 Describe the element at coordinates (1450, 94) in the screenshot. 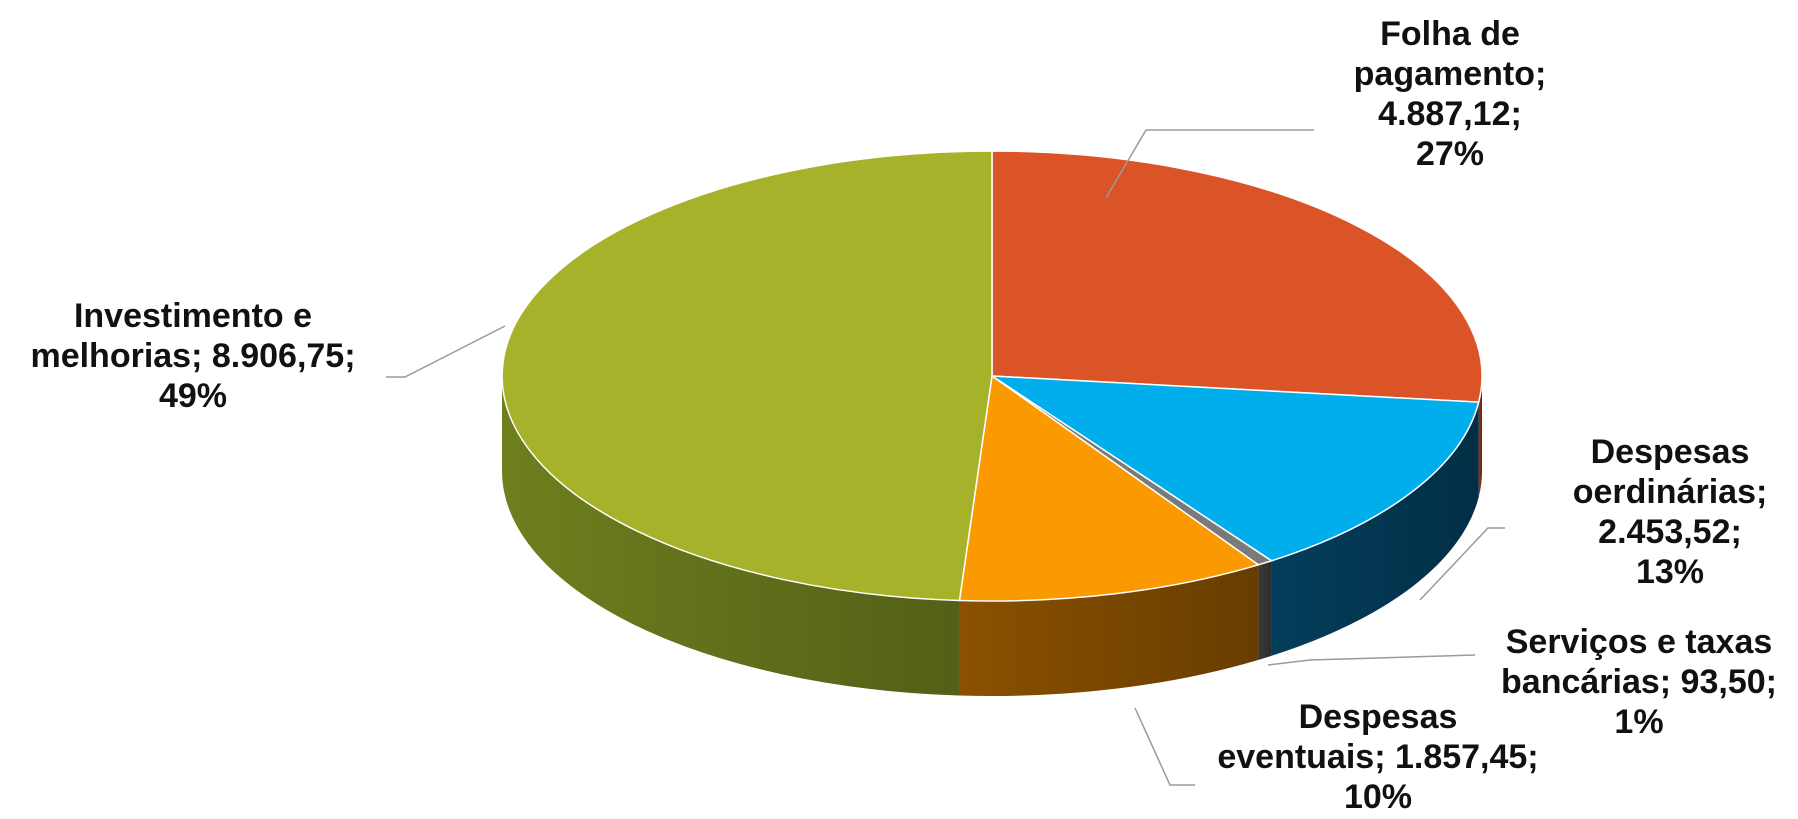

I see `label-folha-de-pagamento: Folha de pagamento; 4.887,12; 27%` at that location.